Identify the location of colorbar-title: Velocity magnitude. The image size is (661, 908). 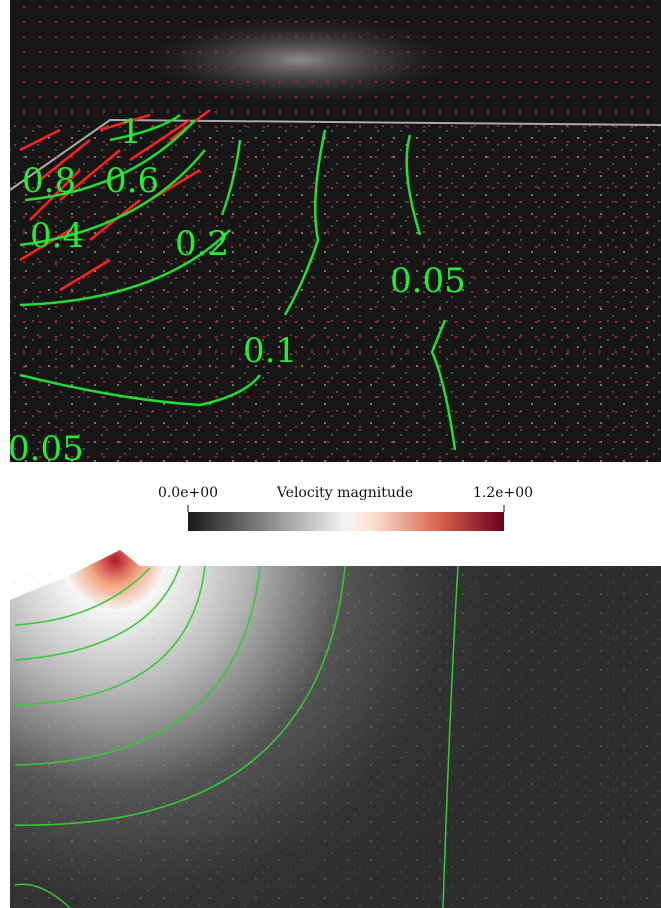
(344, 493).